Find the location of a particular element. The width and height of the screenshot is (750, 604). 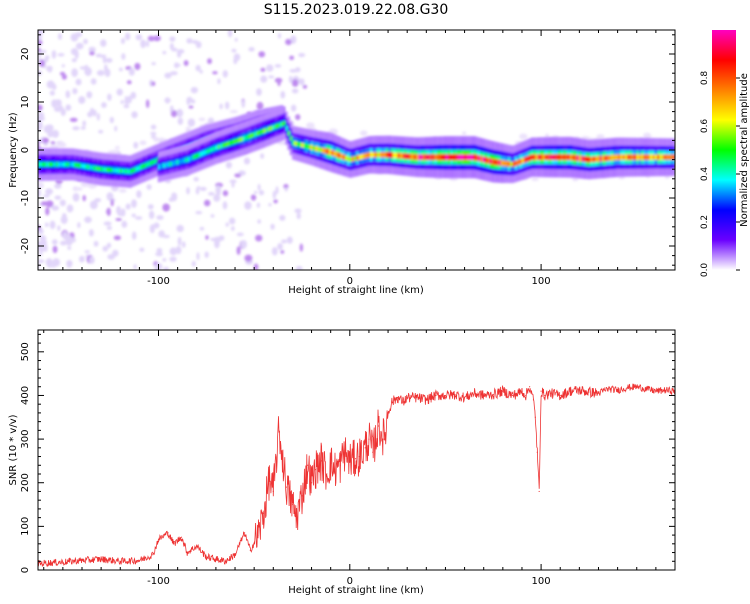

y-tick-label: 300 is located at coordinates (25, 439).